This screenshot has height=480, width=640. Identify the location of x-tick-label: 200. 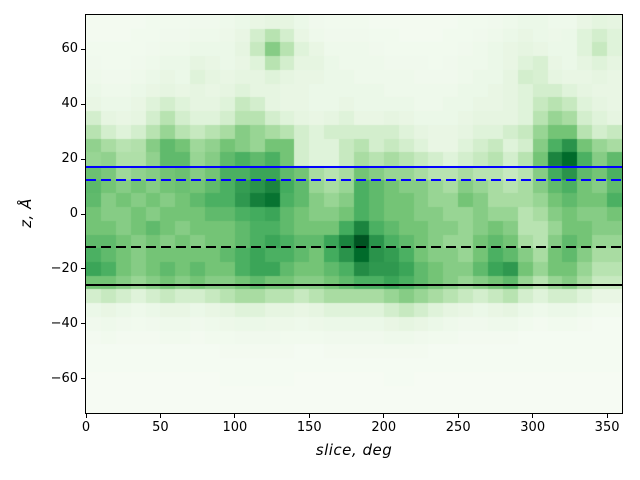
(384, 427).